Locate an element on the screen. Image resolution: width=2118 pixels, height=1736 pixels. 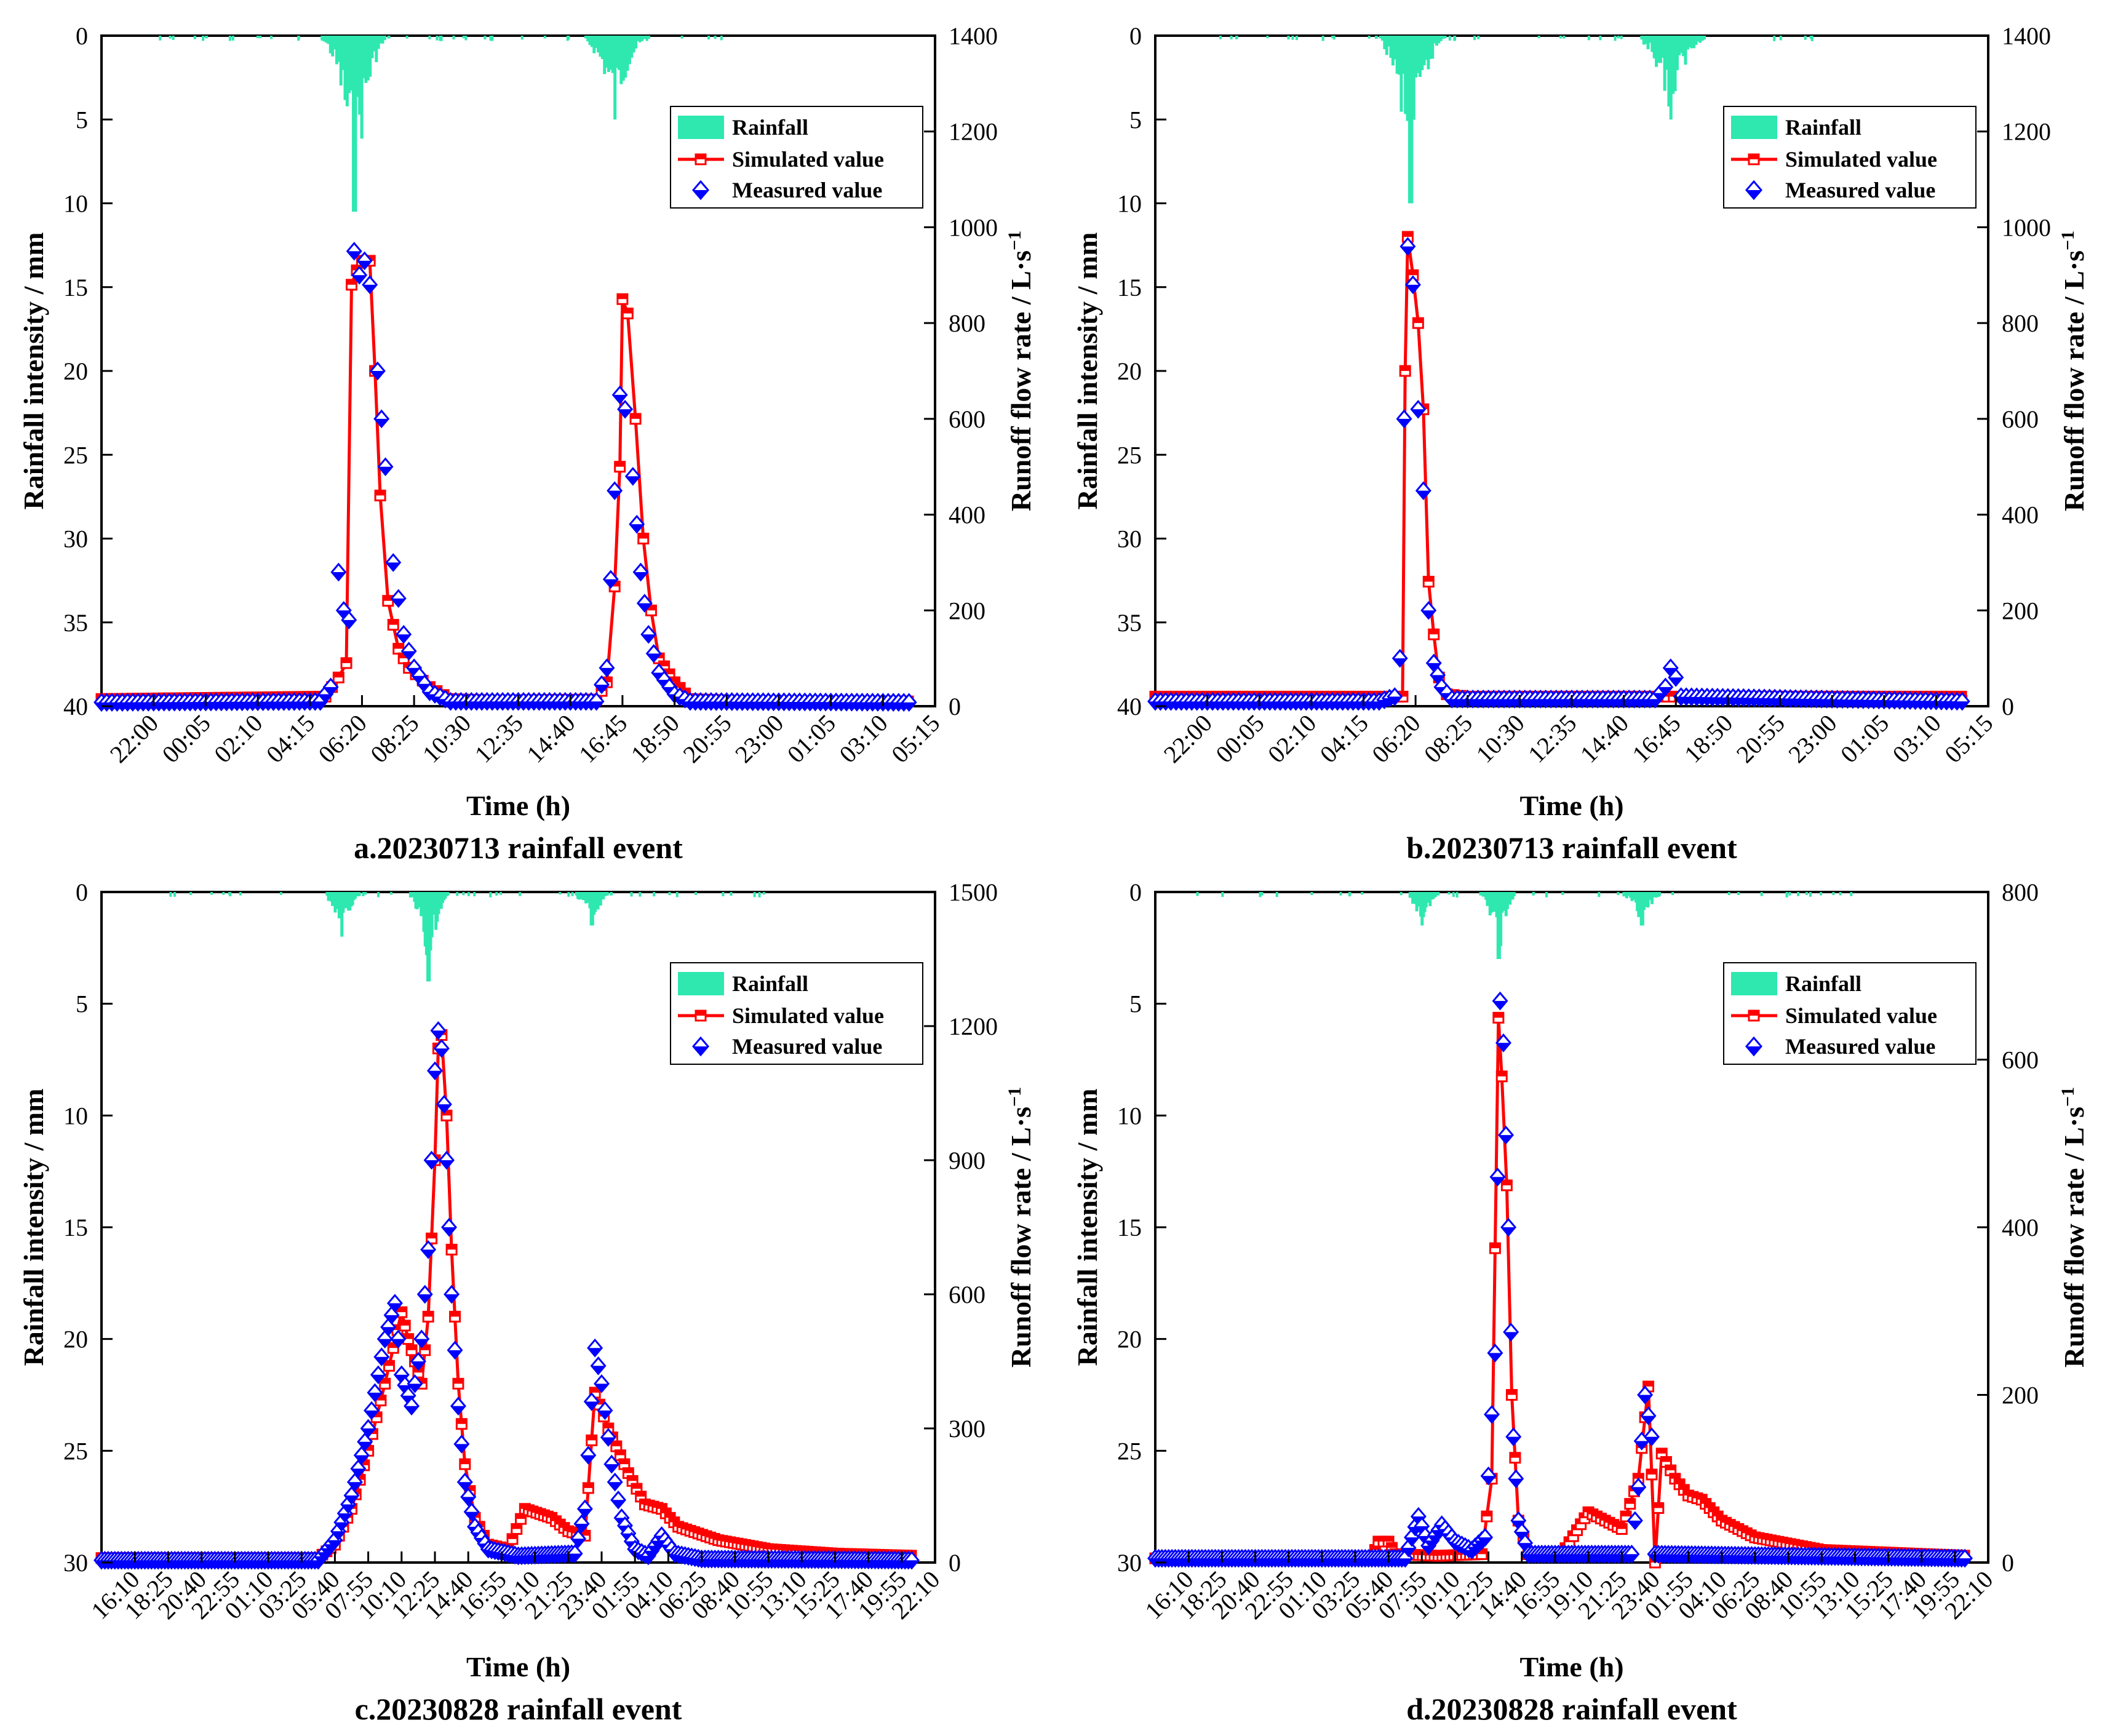
right-axis-tick-label: 600 is located at coordinates (2020, 1060).